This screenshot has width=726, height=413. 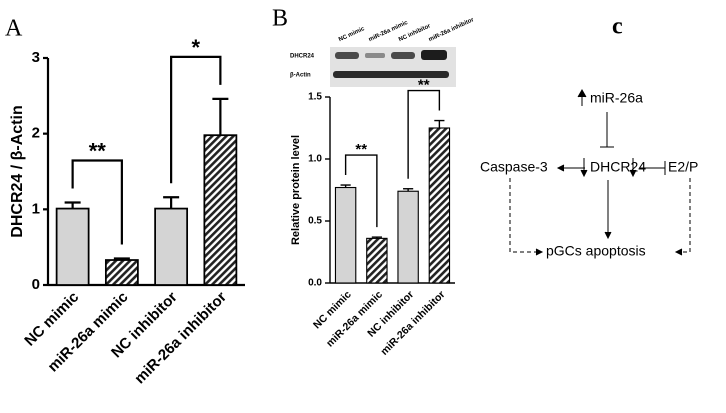 I want to click on node-label: miR-26a, so click(x=616, y=98).